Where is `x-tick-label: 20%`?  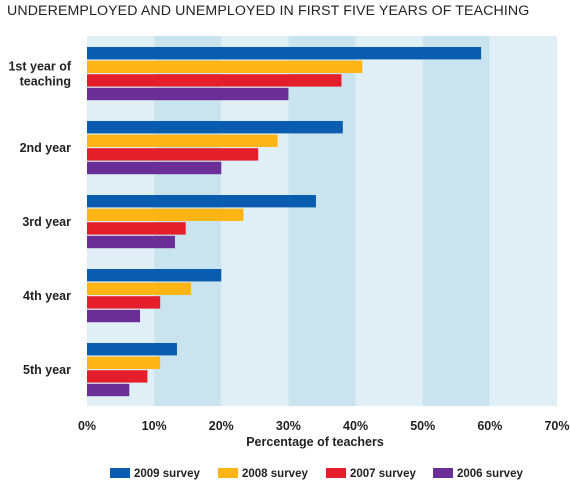
x-tick-label: 20% is located at coordinates (221, 426).